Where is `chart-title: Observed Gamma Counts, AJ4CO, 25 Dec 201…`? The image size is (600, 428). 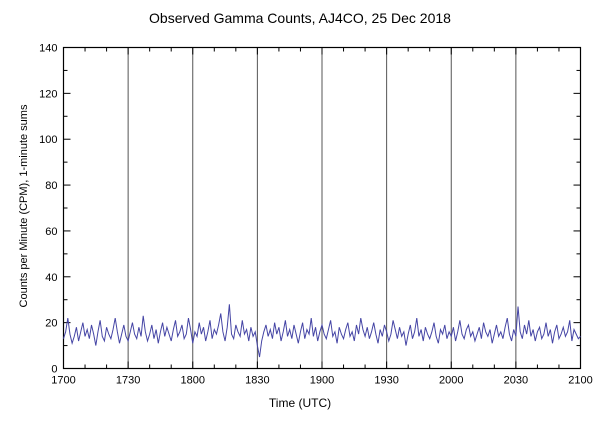 chart-title: Observed Gamma Counts, AJ4CO, 25 Dec 201… is located at coordinates (300, 18).